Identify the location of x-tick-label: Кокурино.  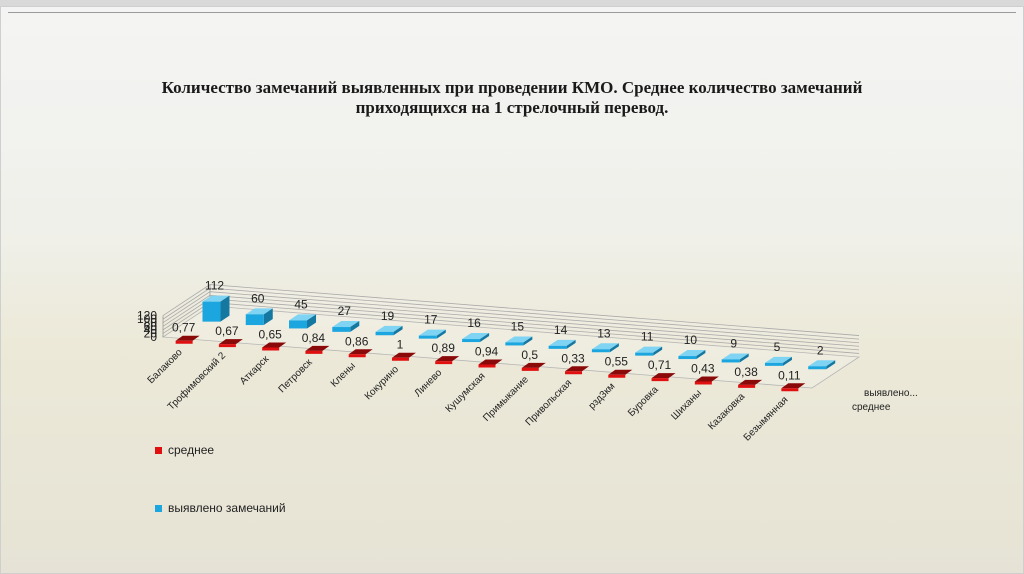
(382, 383).